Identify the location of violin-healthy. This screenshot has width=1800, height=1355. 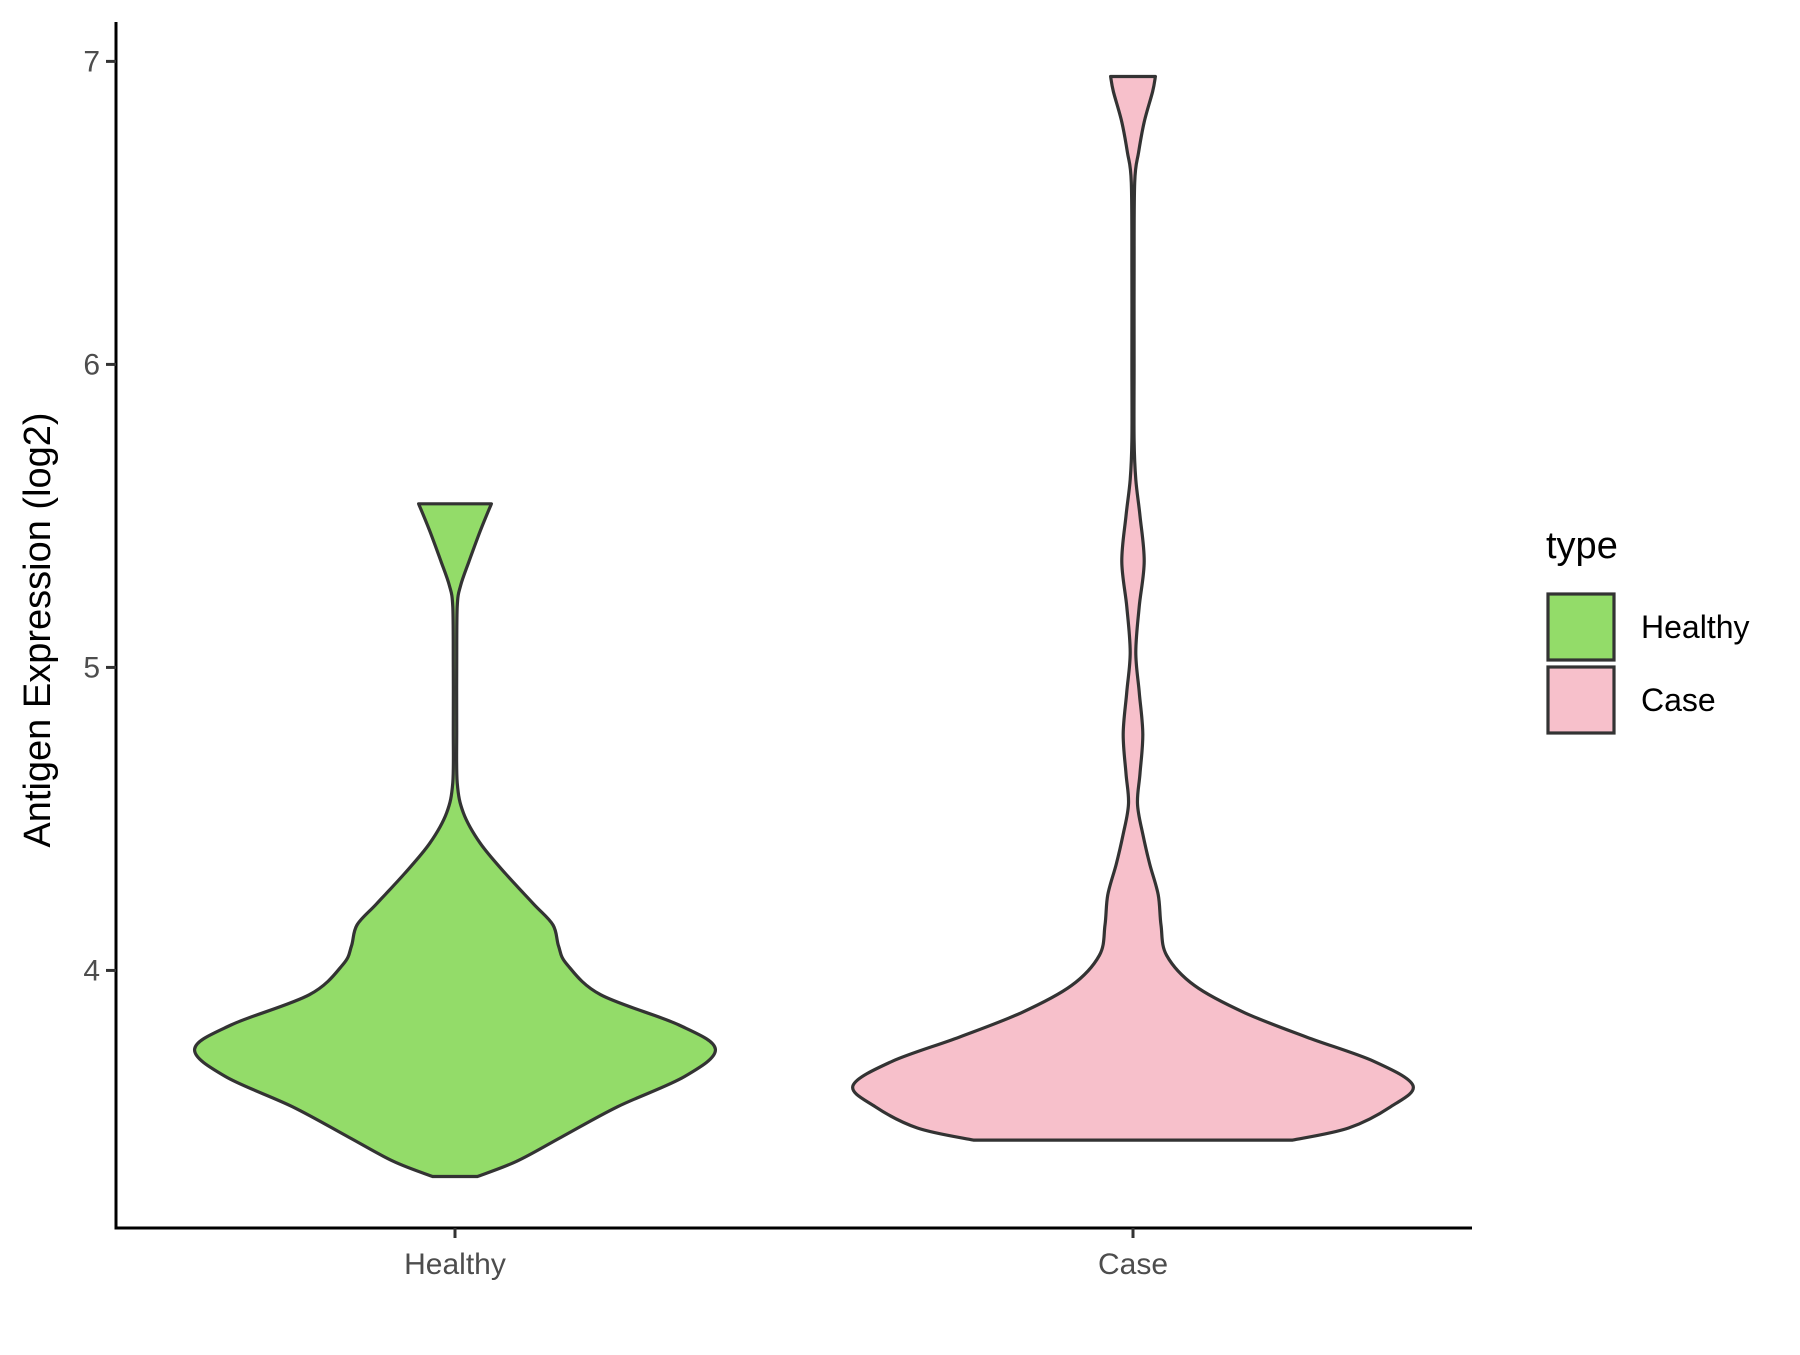
(455, 840).